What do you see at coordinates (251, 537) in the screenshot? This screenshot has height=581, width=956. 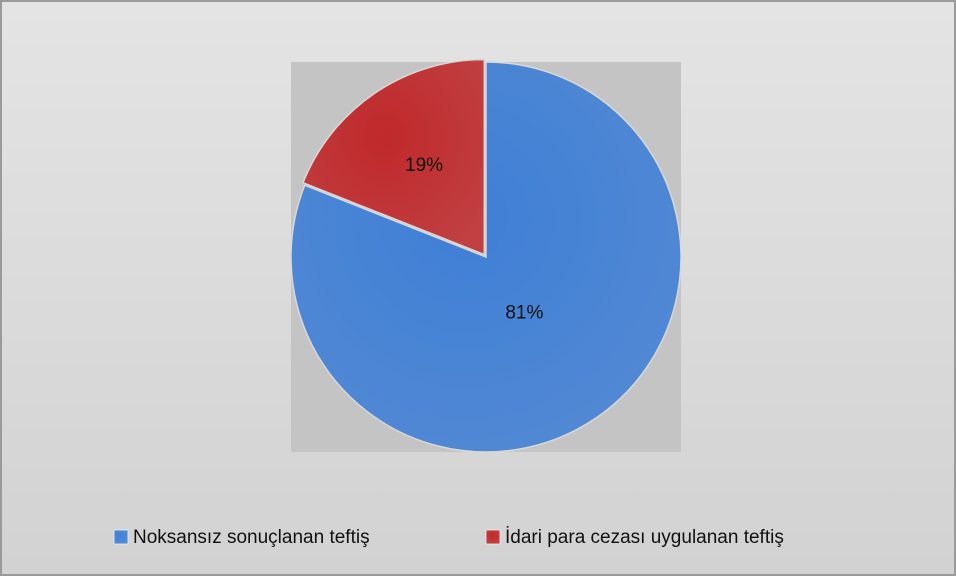 I see `legend-label: Noksansız sonuçlanan teftiş` at bounding box center [251, 537].